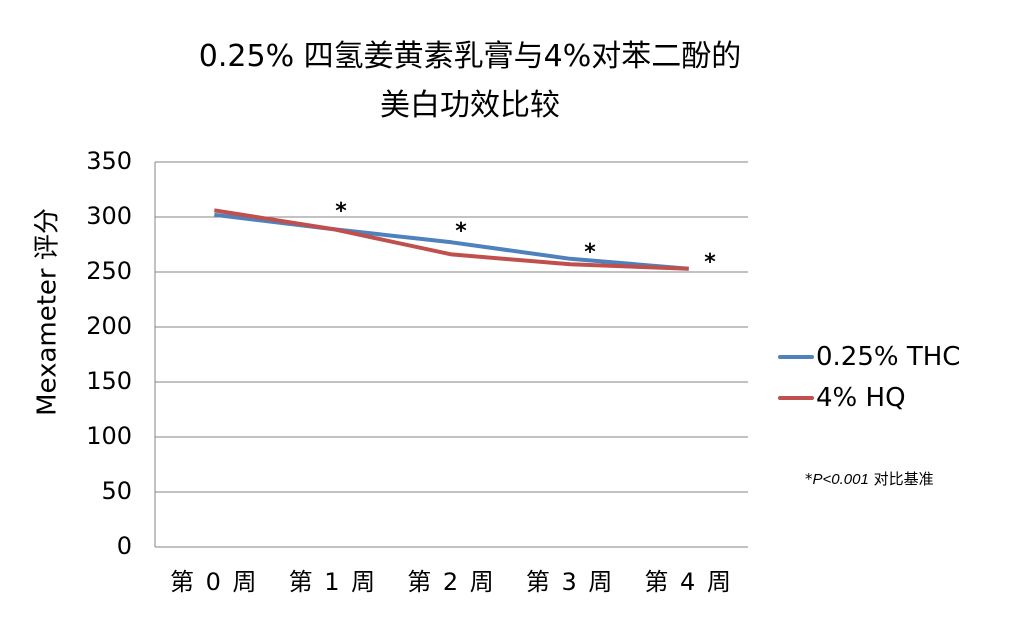 Image resolution: width=1022 pixels, height=635 pixels. I want to click on y-tick-label: 350, so click(109, 161).